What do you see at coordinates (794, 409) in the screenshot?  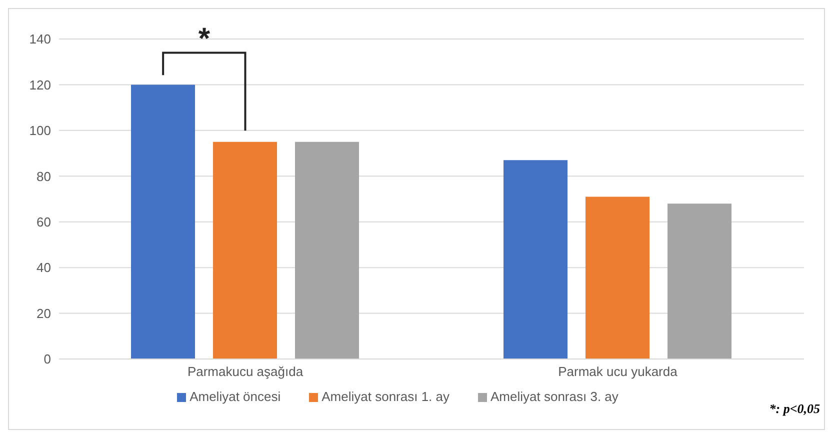 I see `text: *: p<0,05` at bounding box center [794, 409].